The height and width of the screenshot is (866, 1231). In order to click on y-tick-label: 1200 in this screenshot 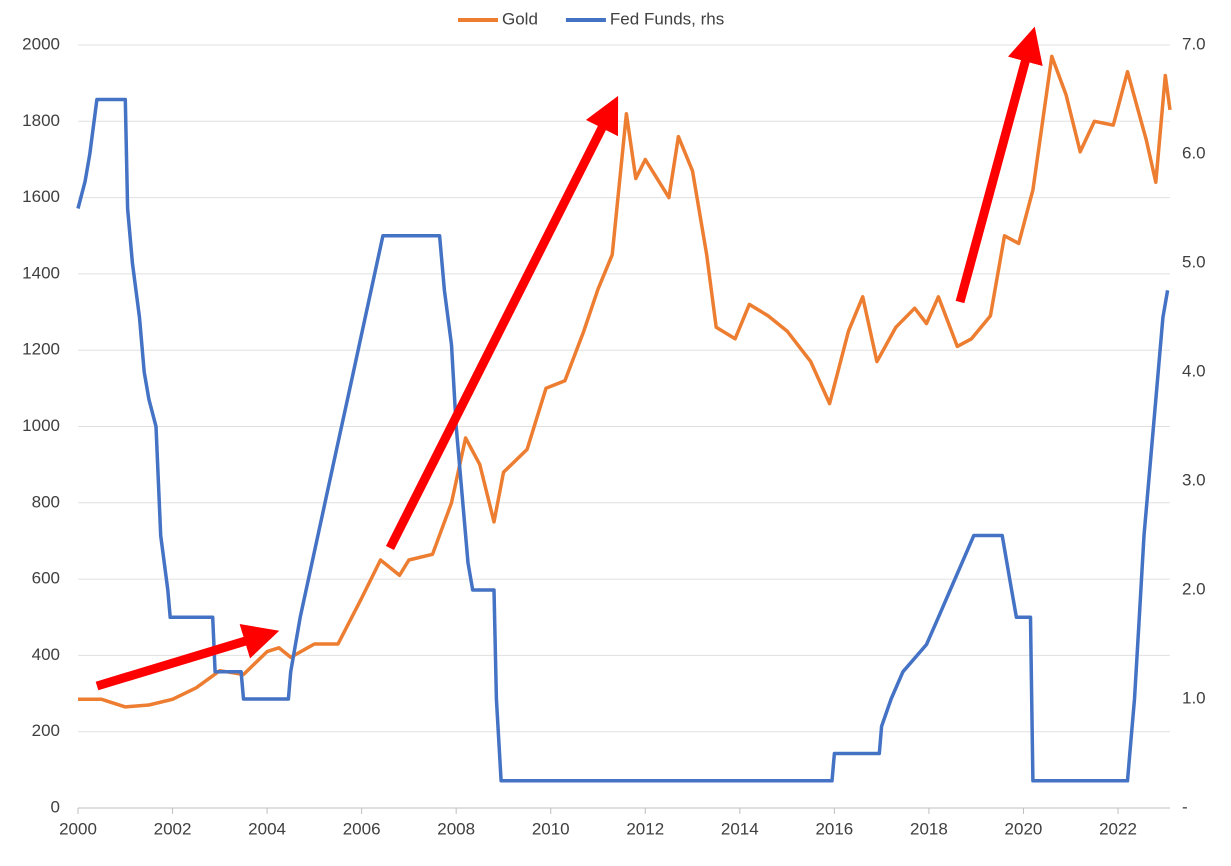, I will do `click(41, 349)`.